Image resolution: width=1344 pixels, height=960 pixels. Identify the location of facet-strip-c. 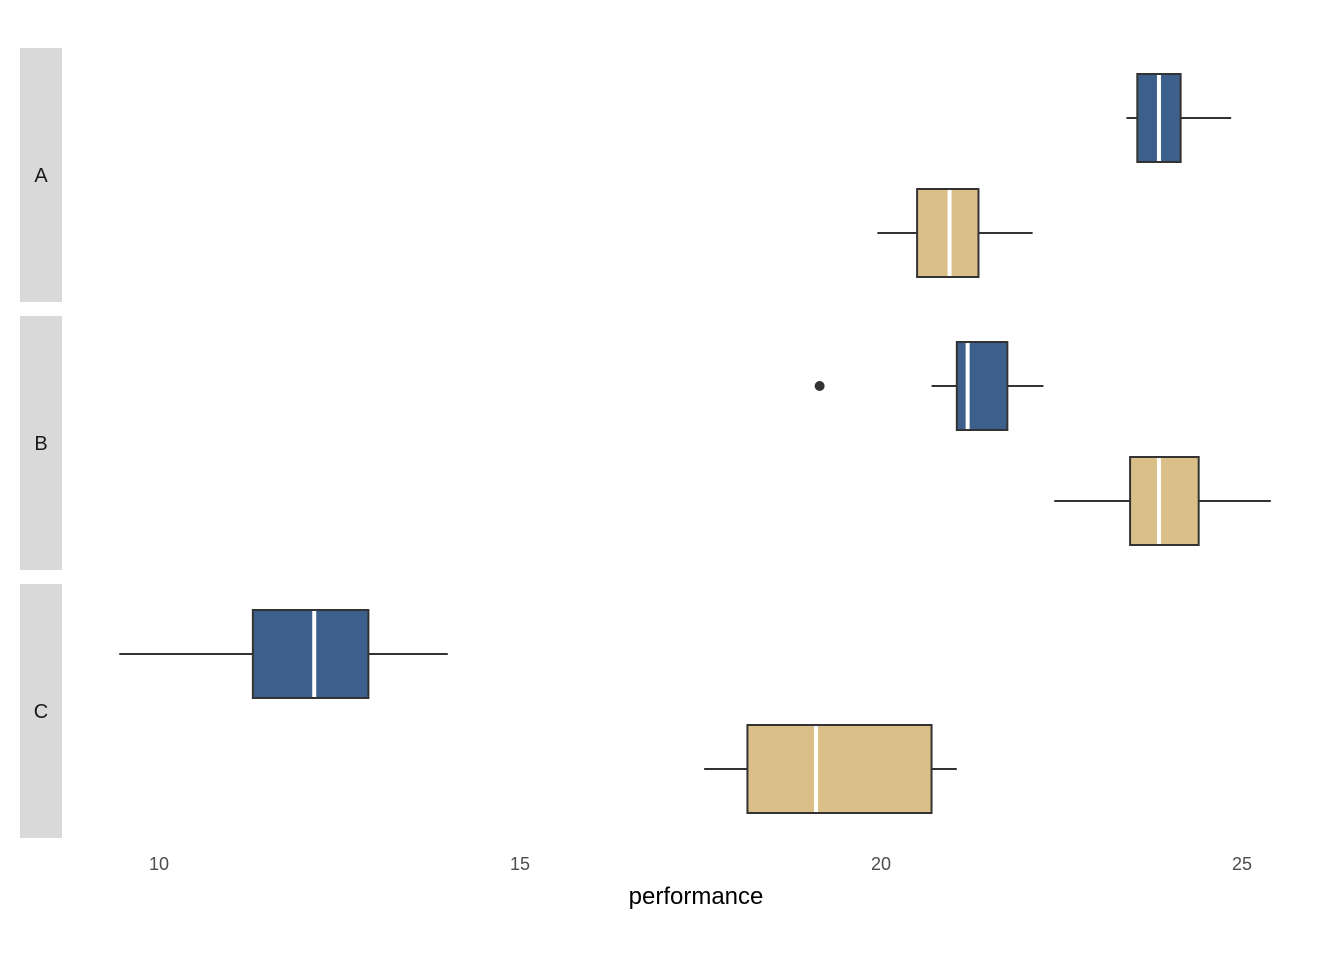
(41, 711).